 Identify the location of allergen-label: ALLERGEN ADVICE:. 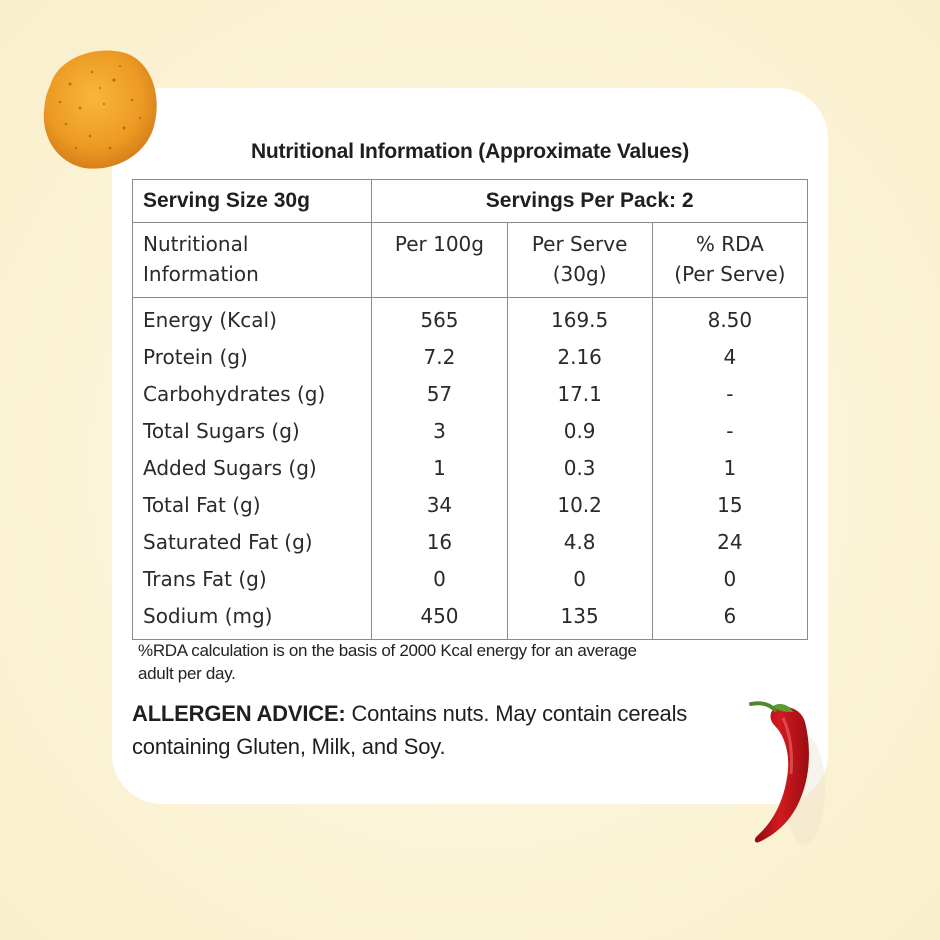
(239, 713).